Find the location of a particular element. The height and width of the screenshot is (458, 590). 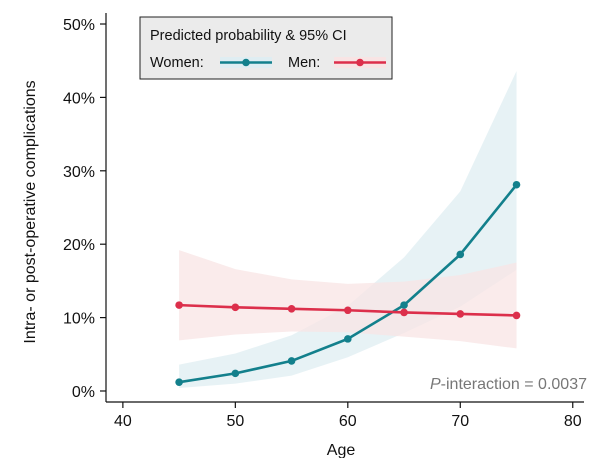

y-tick-label: 40% is located at coordinates (79, 98).